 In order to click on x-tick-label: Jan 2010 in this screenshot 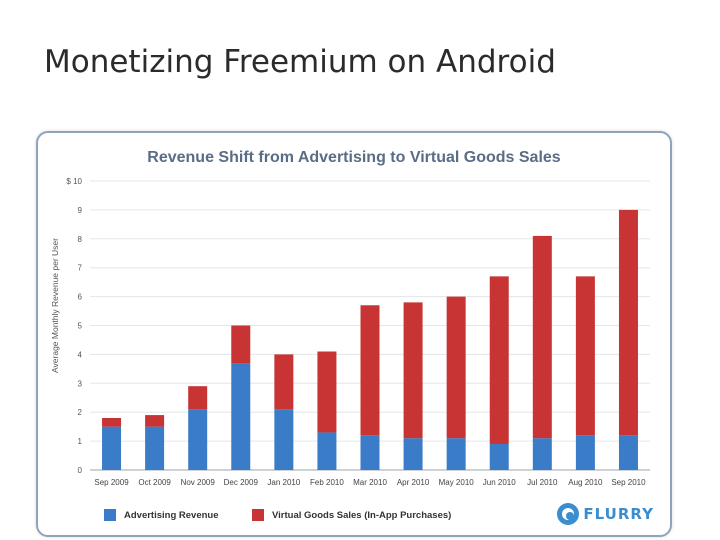, I will do `click(283, 482)`.